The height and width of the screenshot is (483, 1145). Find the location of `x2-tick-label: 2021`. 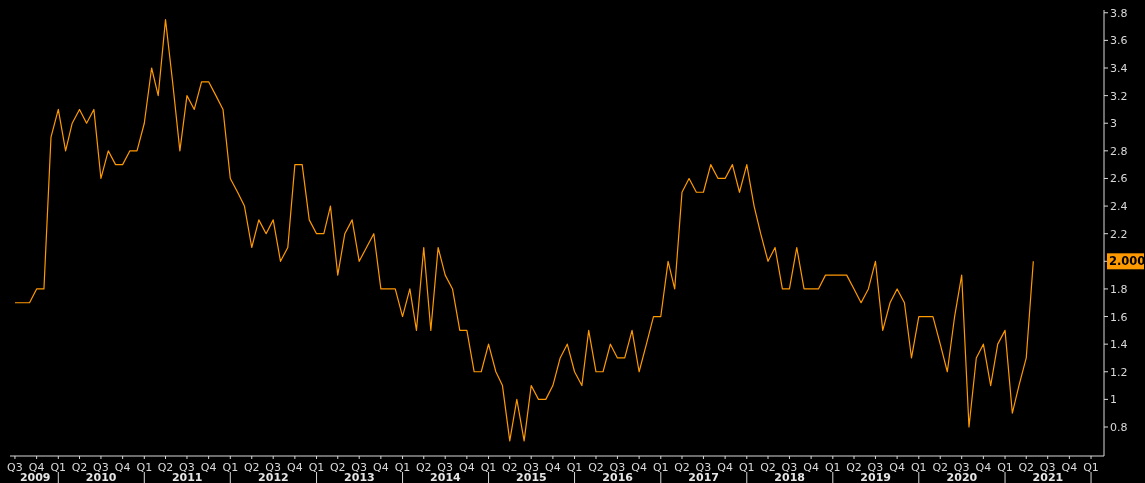

x2-tick-label: 2021 is located at coordinates (1048, 477).